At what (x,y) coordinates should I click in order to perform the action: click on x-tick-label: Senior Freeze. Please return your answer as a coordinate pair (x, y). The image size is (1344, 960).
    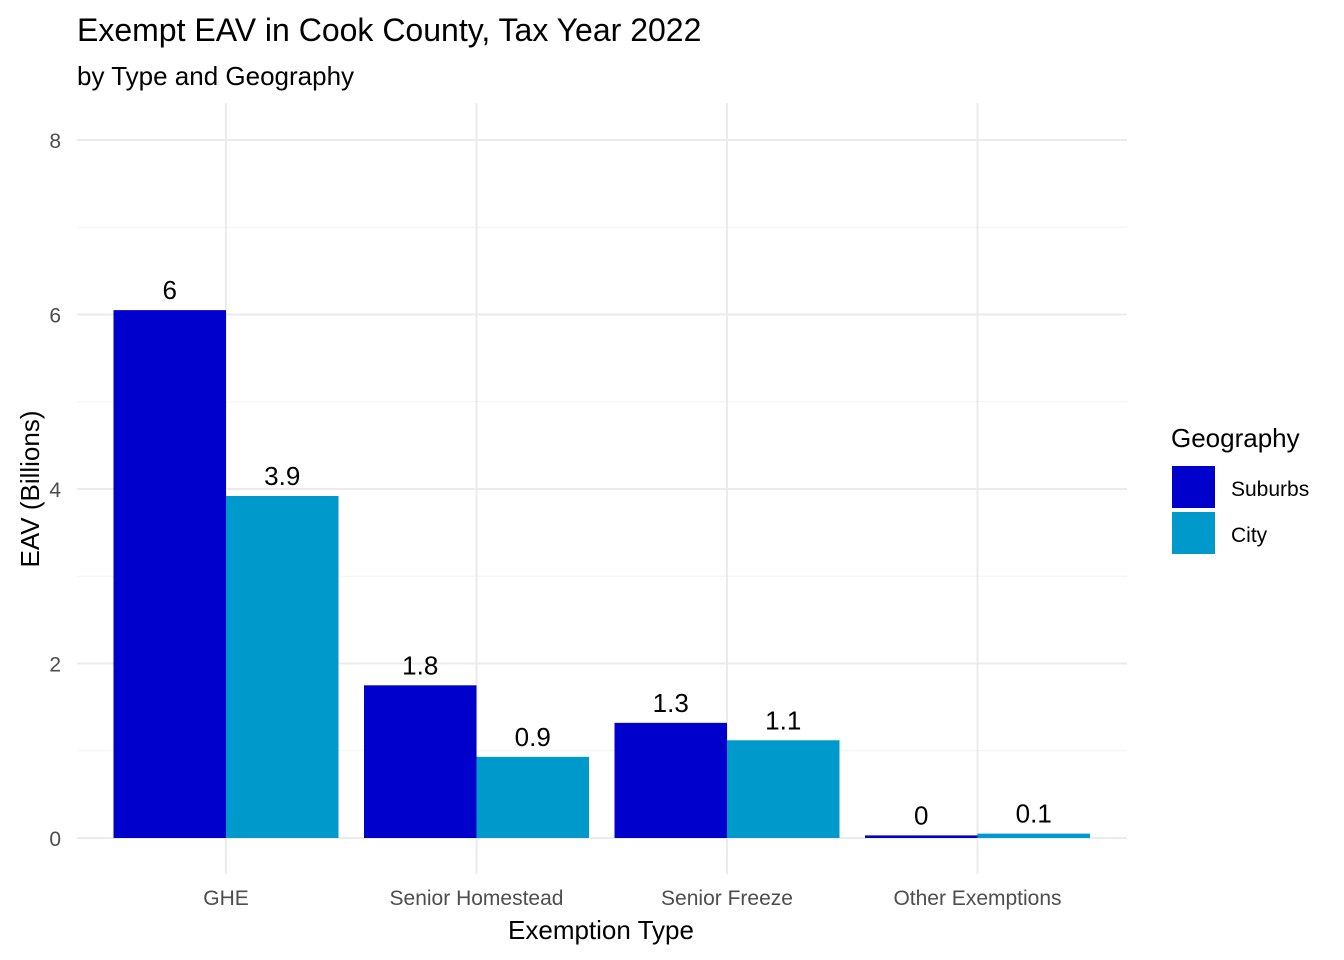
    Looking at the image, I should click on (727, 898).